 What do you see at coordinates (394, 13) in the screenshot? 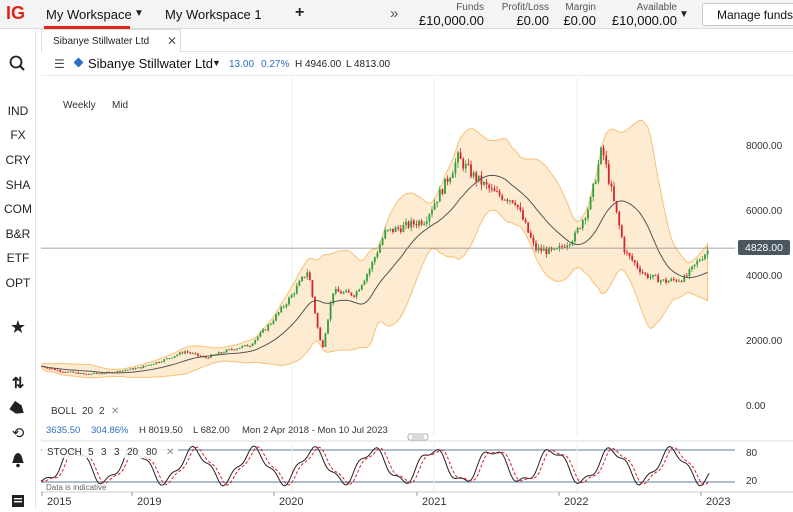
I see `double-chevron-icon: »` at bounding box center [394, 13].